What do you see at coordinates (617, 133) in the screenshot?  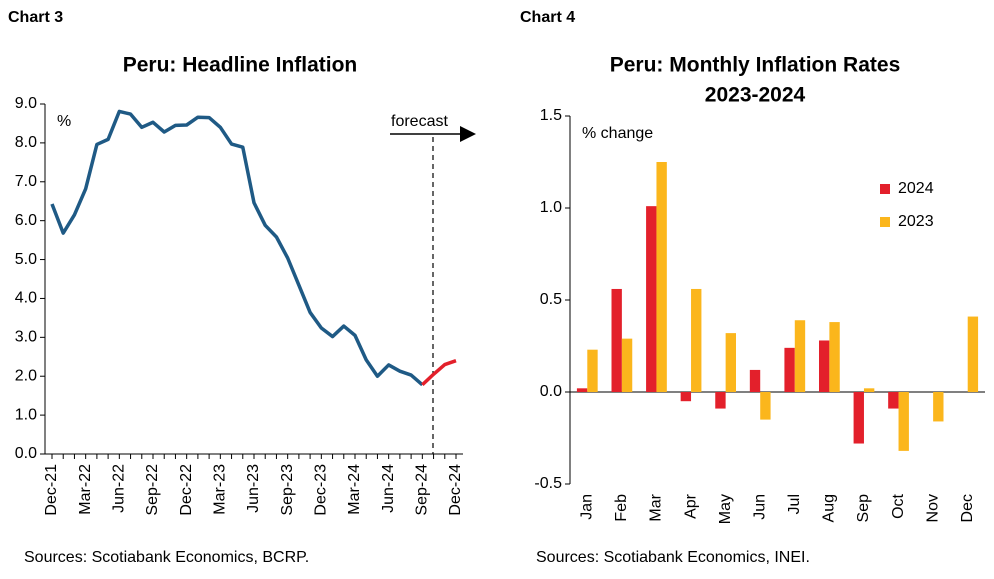 I see `y-axis-label: % change` at bounding box center [617, 133].